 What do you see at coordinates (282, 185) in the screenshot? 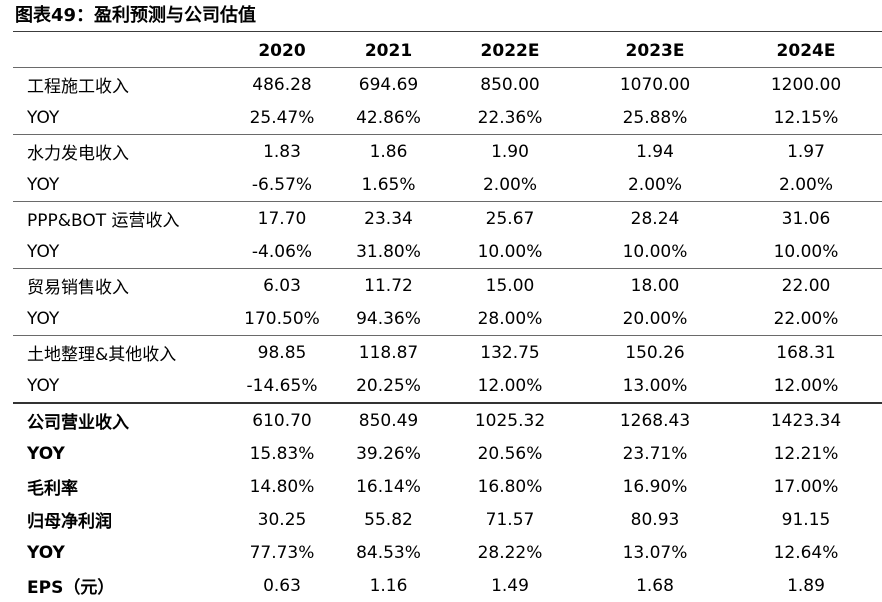
I see `value-cell: -6.57%` at bounding box center [282, 185].